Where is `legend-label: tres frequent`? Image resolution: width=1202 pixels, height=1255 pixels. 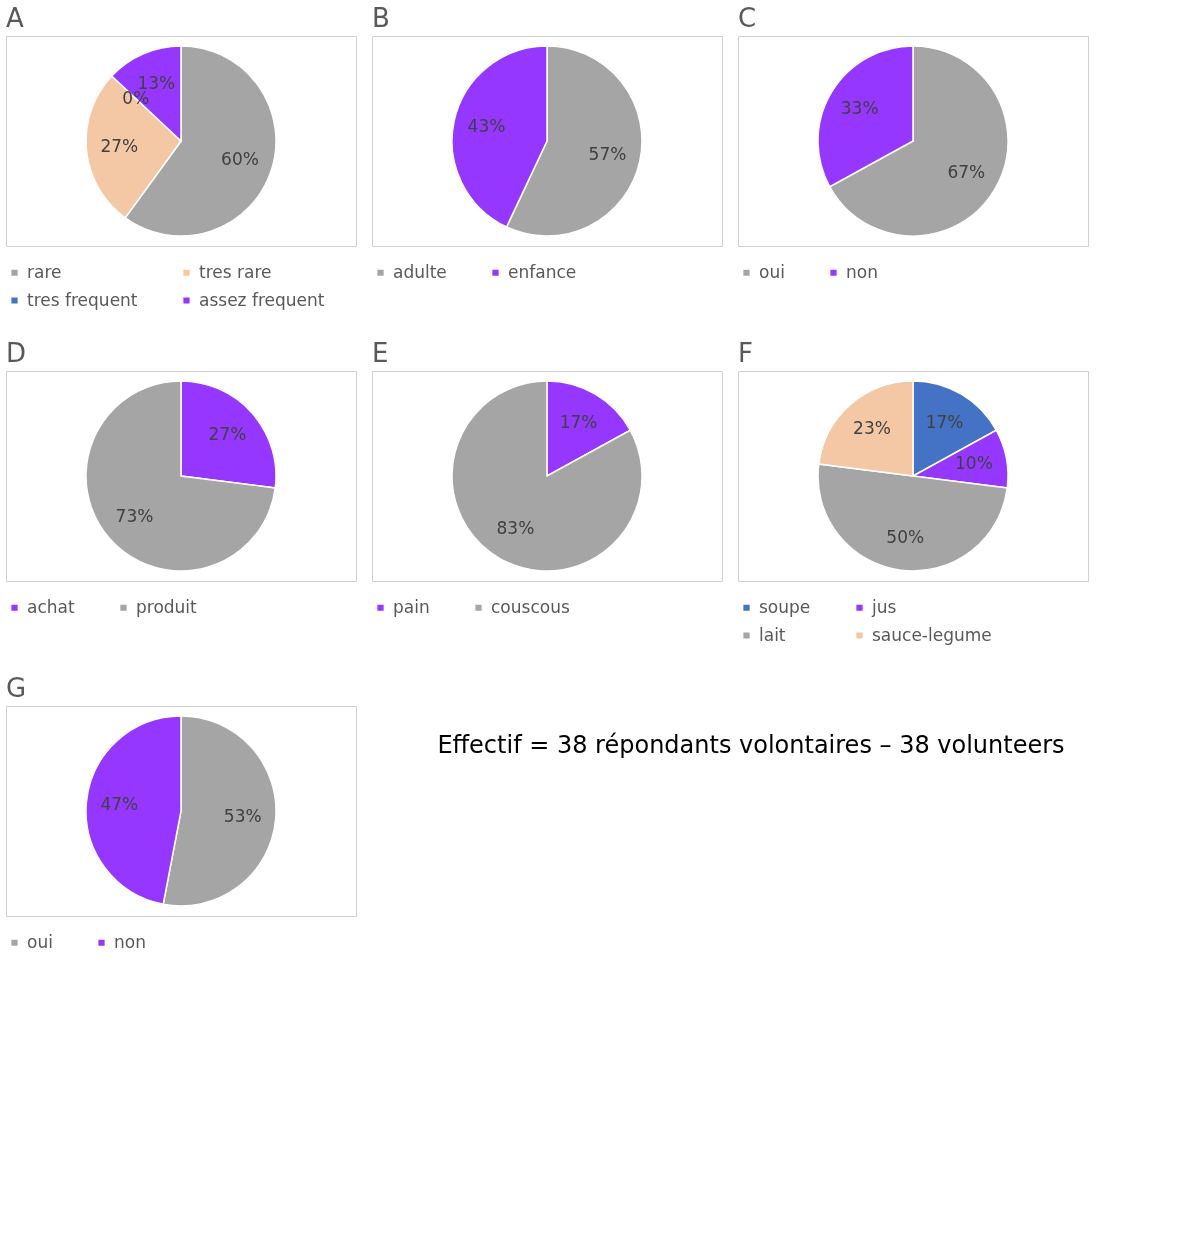 legend-label: tres frequent is located at coordinates (82, 299).